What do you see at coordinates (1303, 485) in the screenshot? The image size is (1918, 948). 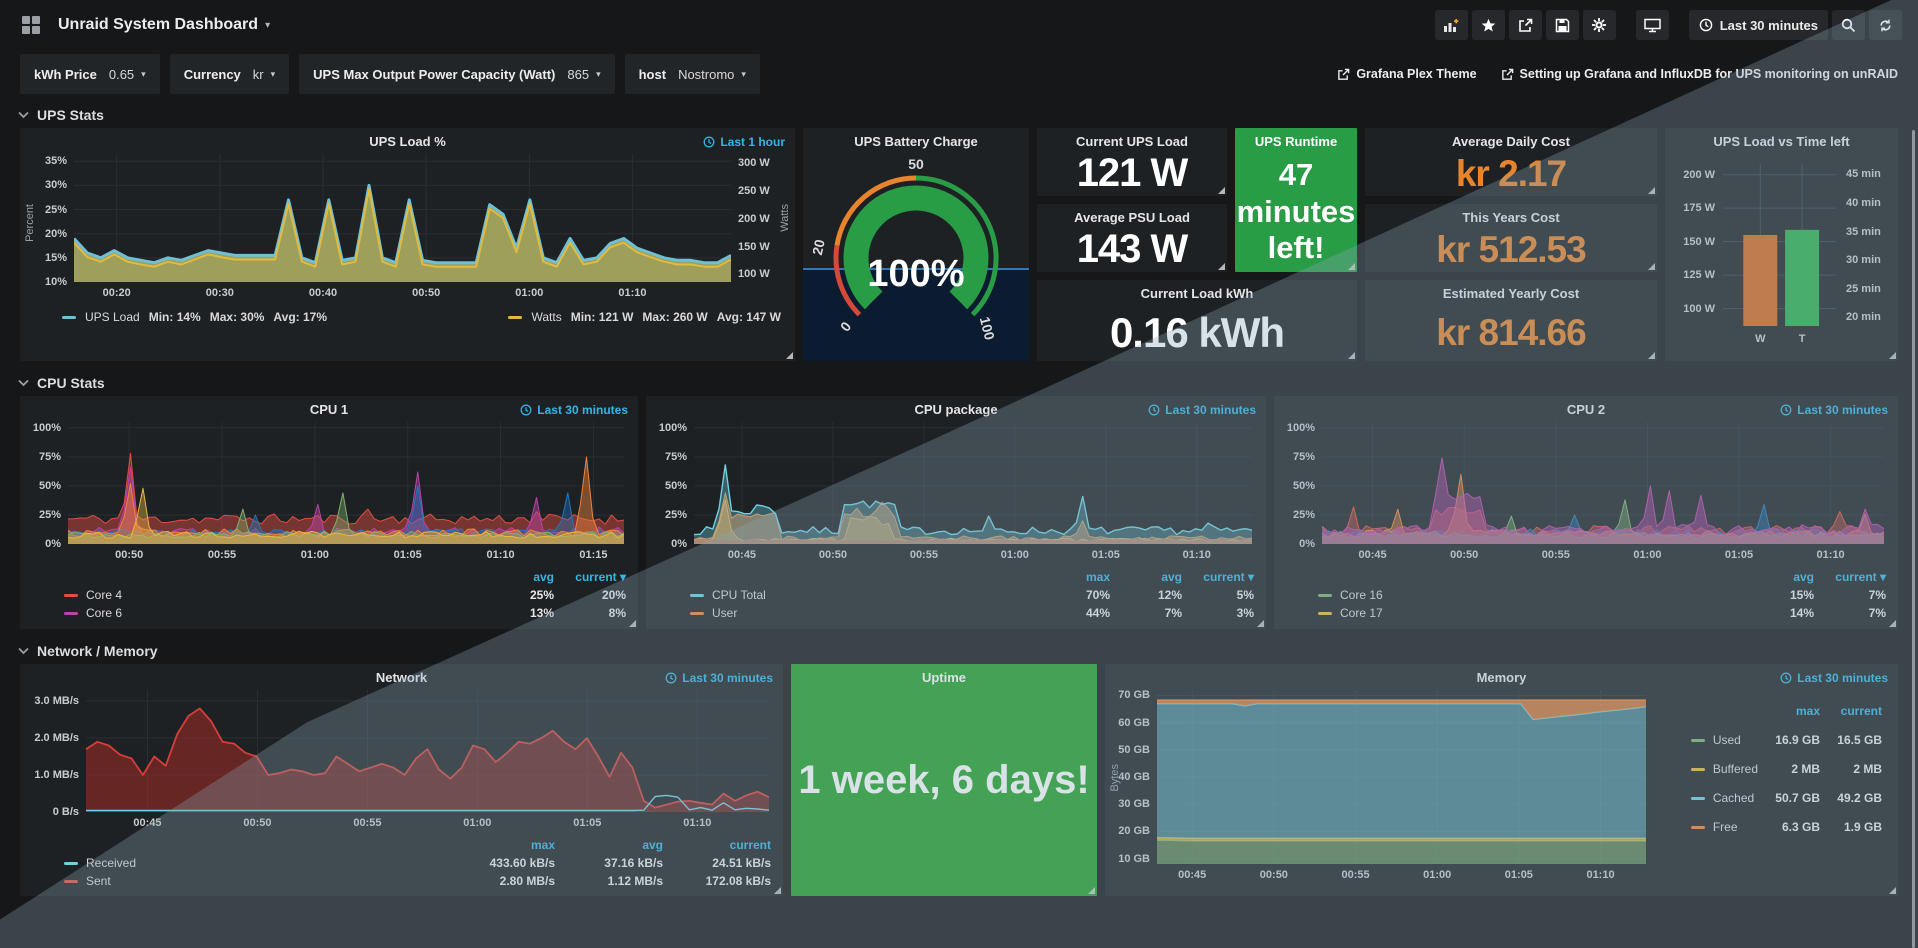 I see `axis-label: 50%` at bounding box center [1303, 485].